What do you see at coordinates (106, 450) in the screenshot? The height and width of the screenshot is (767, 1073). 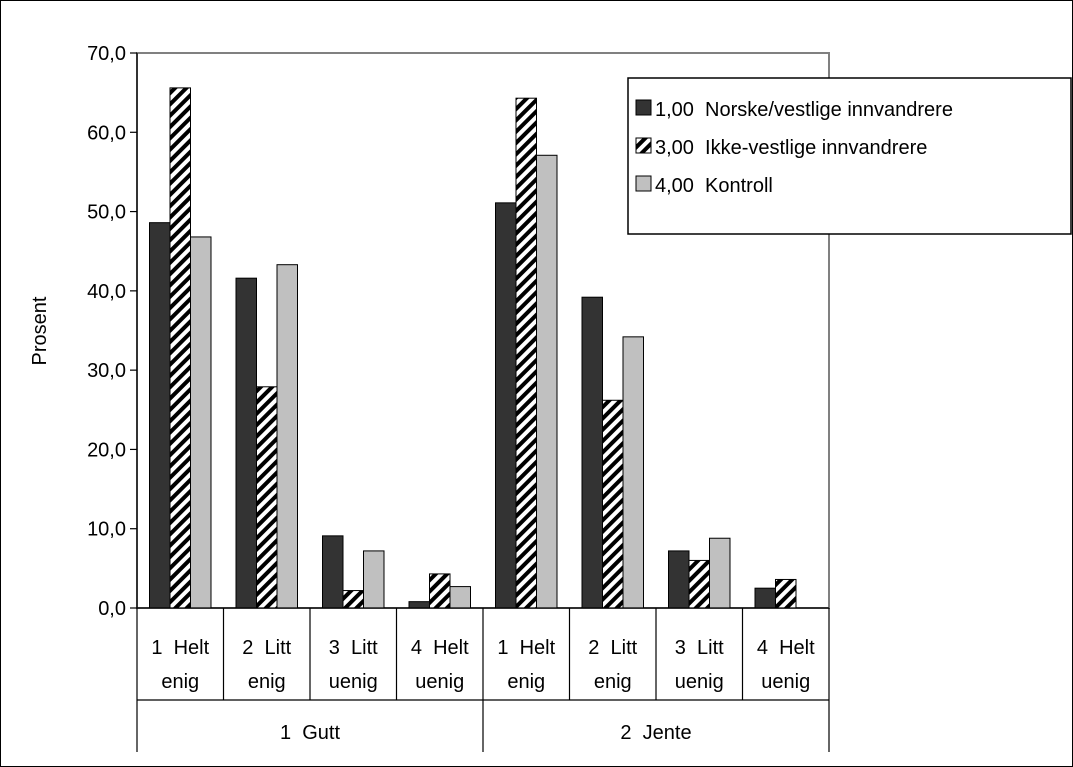 I see `y-tick-label: 20,0` at bounding box center [106, 450].